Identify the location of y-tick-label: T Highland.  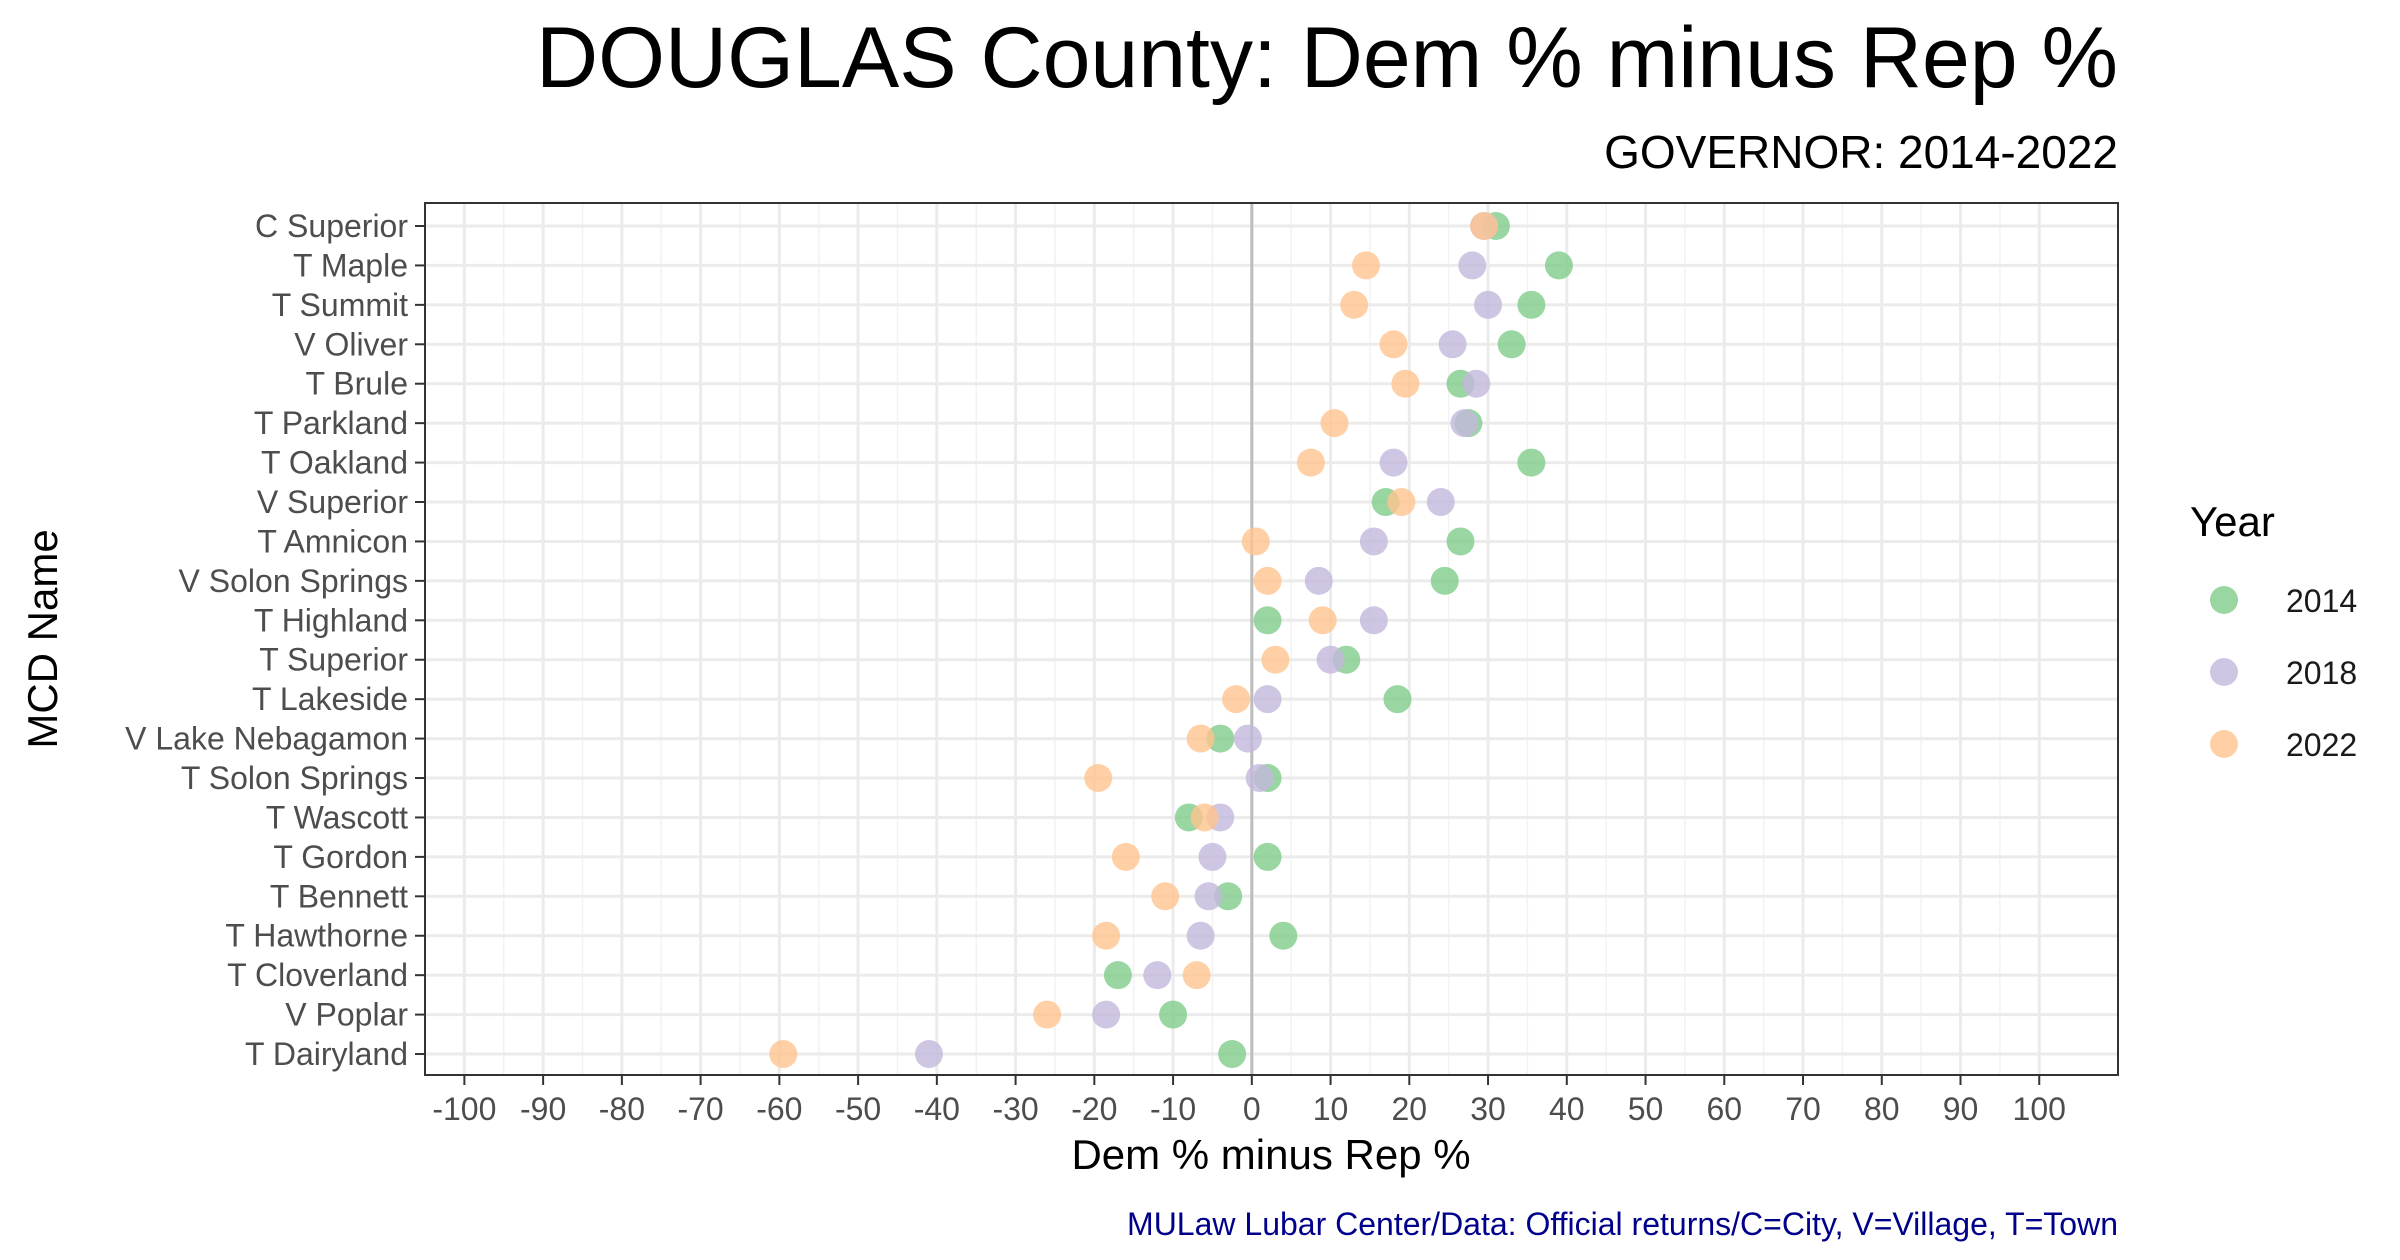
(331, 620).